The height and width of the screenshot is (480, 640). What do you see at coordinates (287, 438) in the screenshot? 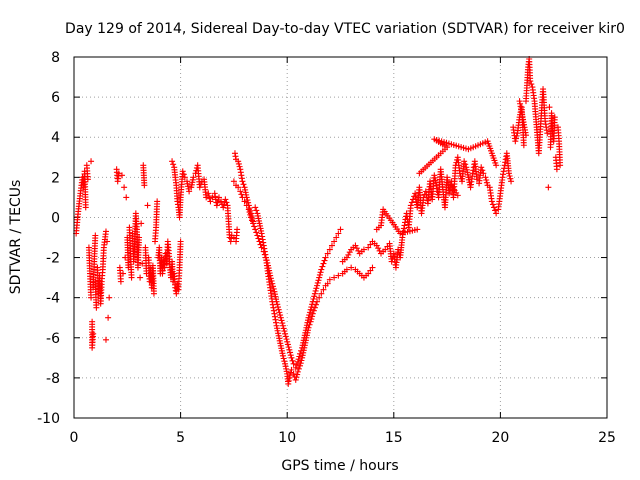
I see `x-tick-label: 10` at bounding box center [287, 438].